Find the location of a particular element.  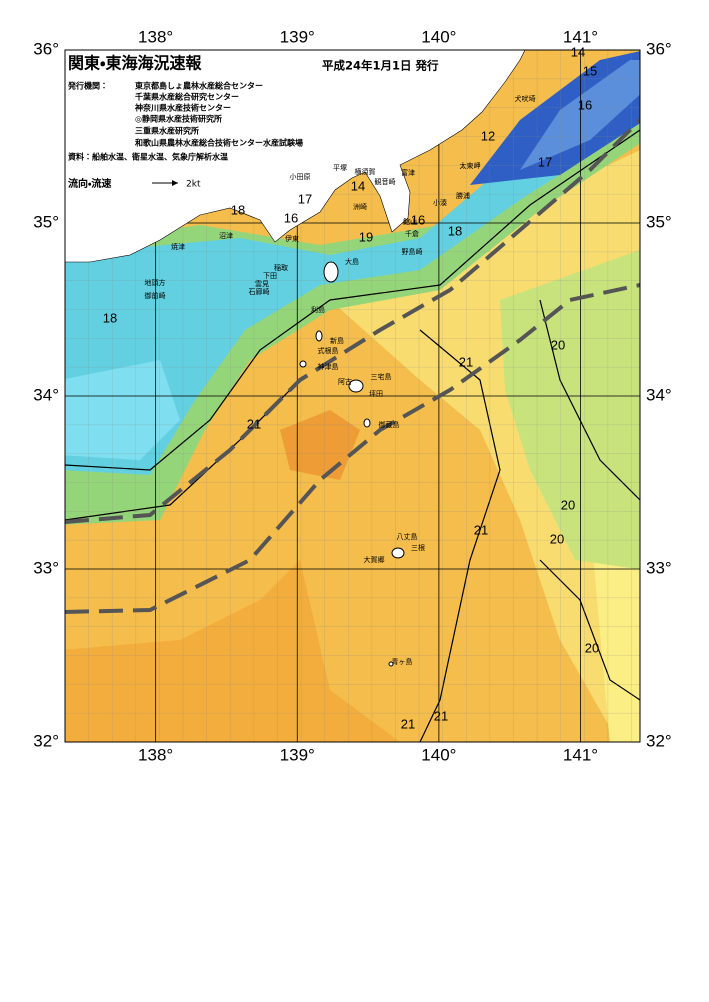

isotherm-label: 19 is located at coordinates (366, 236).